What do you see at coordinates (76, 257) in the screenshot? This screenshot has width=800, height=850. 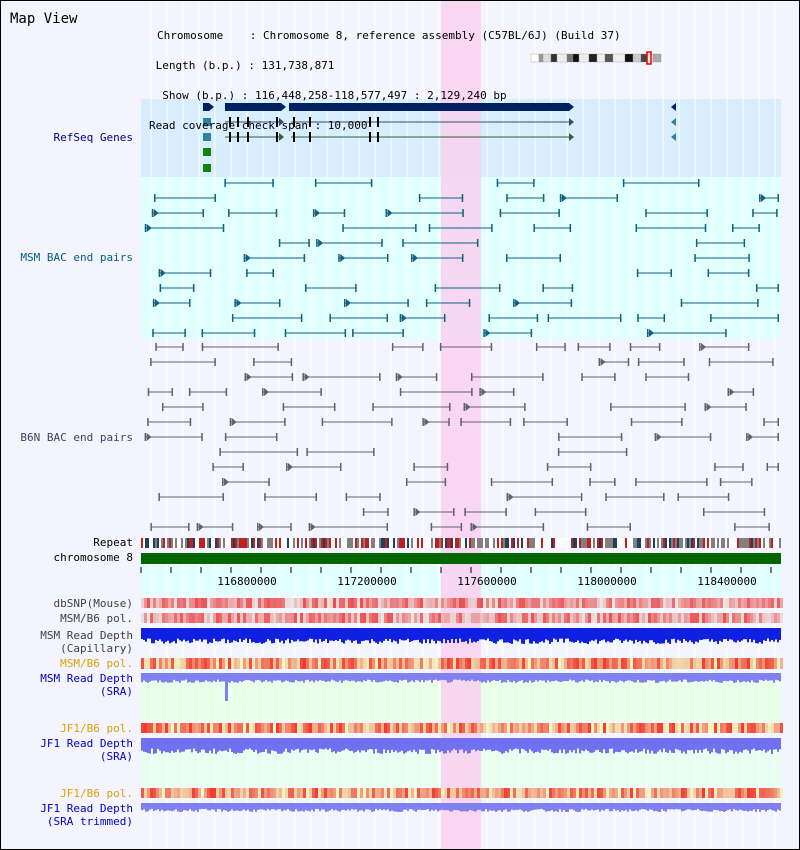 I see `msm-bac-end-pairs-label: MSM BAC end pairs` at bounding box center [76, 257].